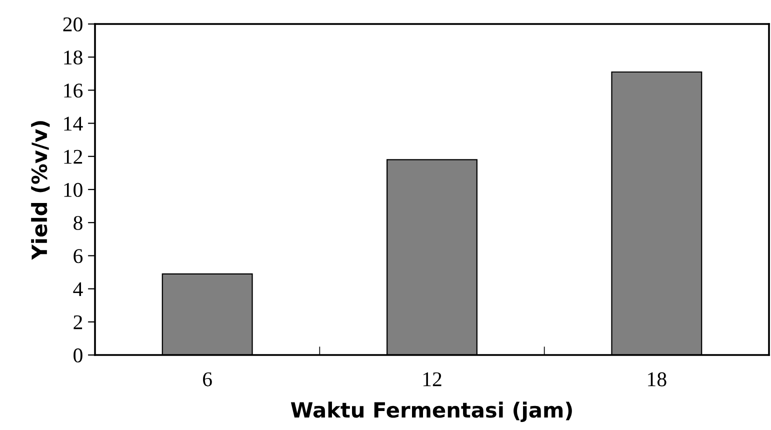 Image resolution: width=771 pixels, height=430 pixels. What do you see at coordinates (78, 256) in the screenshot?
I see `y-tick-label: 6` at bounding box center [78, 256].